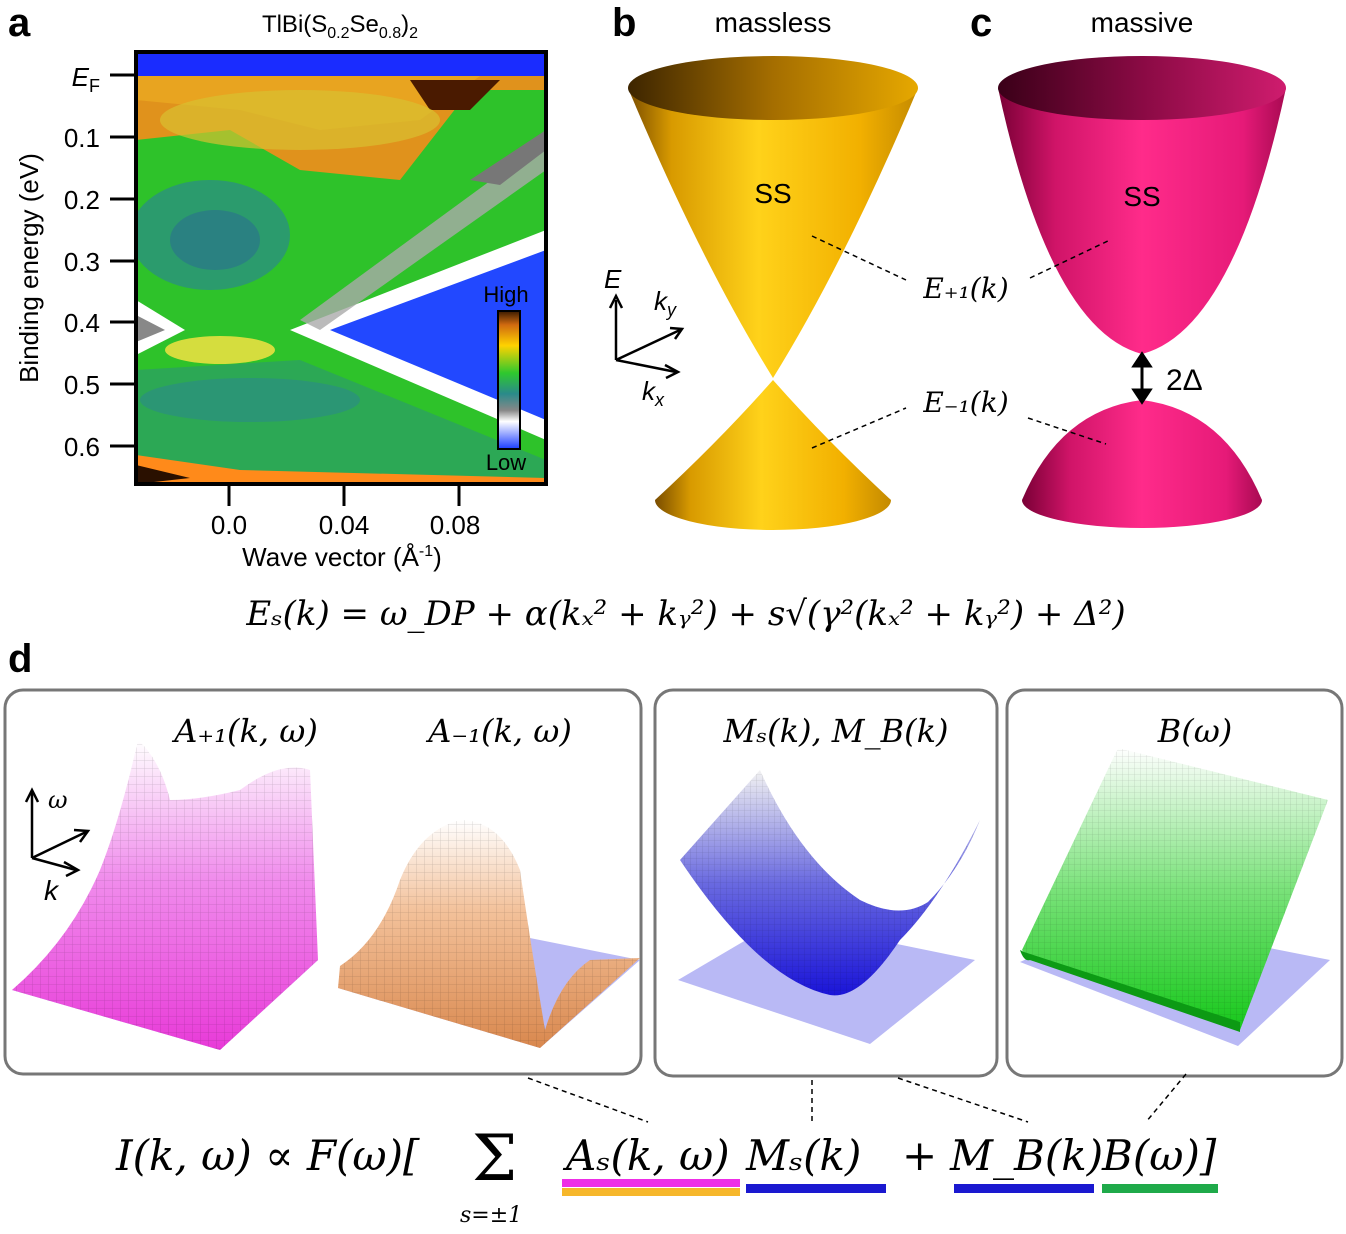 The image size is (1346, 1234). I want to click on axis-kx-label: kx, so click(653, 393).